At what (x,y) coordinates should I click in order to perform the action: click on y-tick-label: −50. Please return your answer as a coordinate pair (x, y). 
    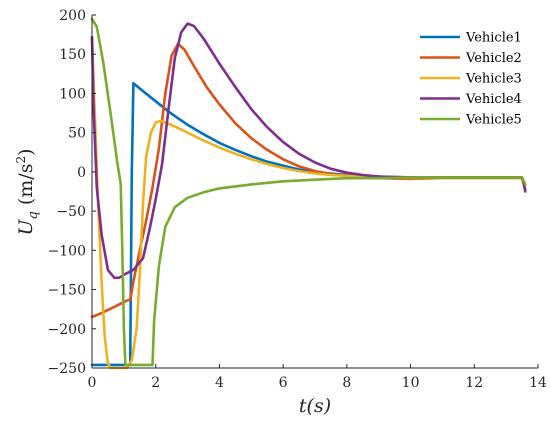
    Looking at the image, I should click on (71, 212).